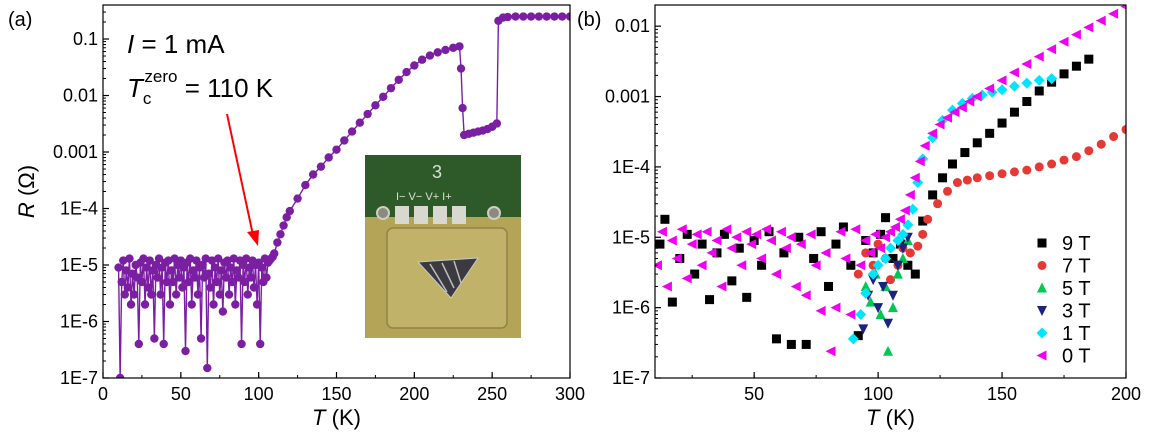  What do you see at coordinates (1002, 394) in the screenshot?
I see `x-tick-label: 150` at bounding box center [1002, 394].